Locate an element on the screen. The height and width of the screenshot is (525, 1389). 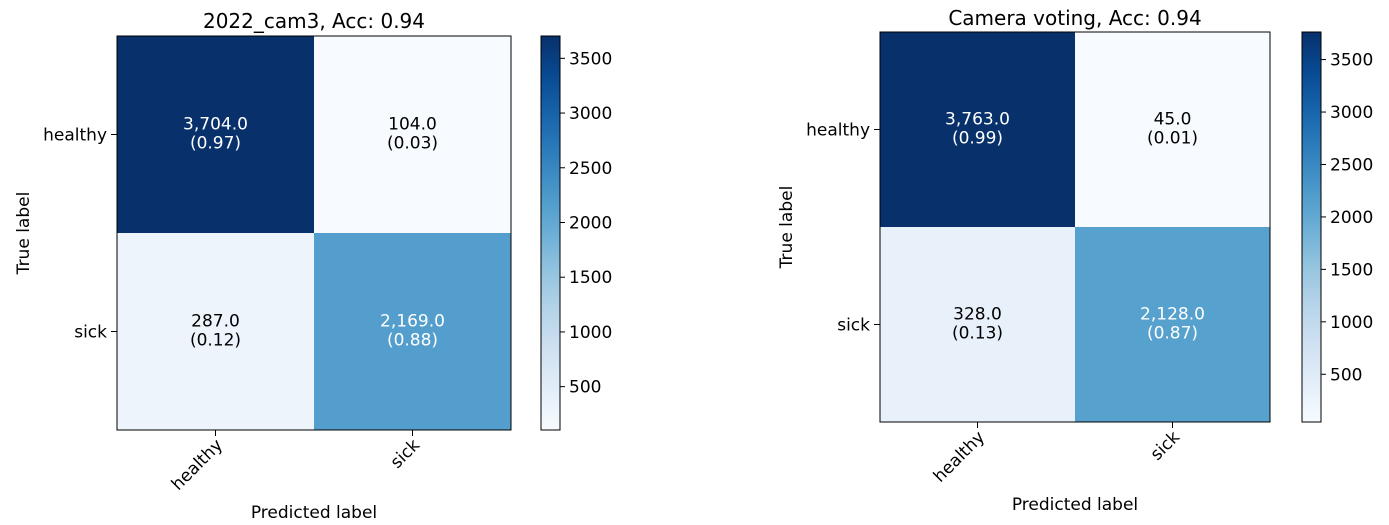
cell-fraction-label: (0.88) is located at coordinates (412, 341).